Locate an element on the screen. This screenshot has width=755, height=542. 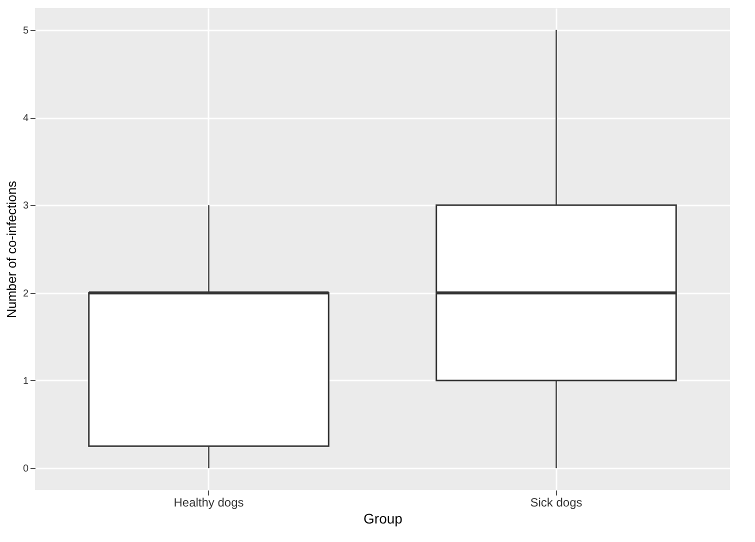
y-tick-label: 3 is located at coordinates (25, 206).